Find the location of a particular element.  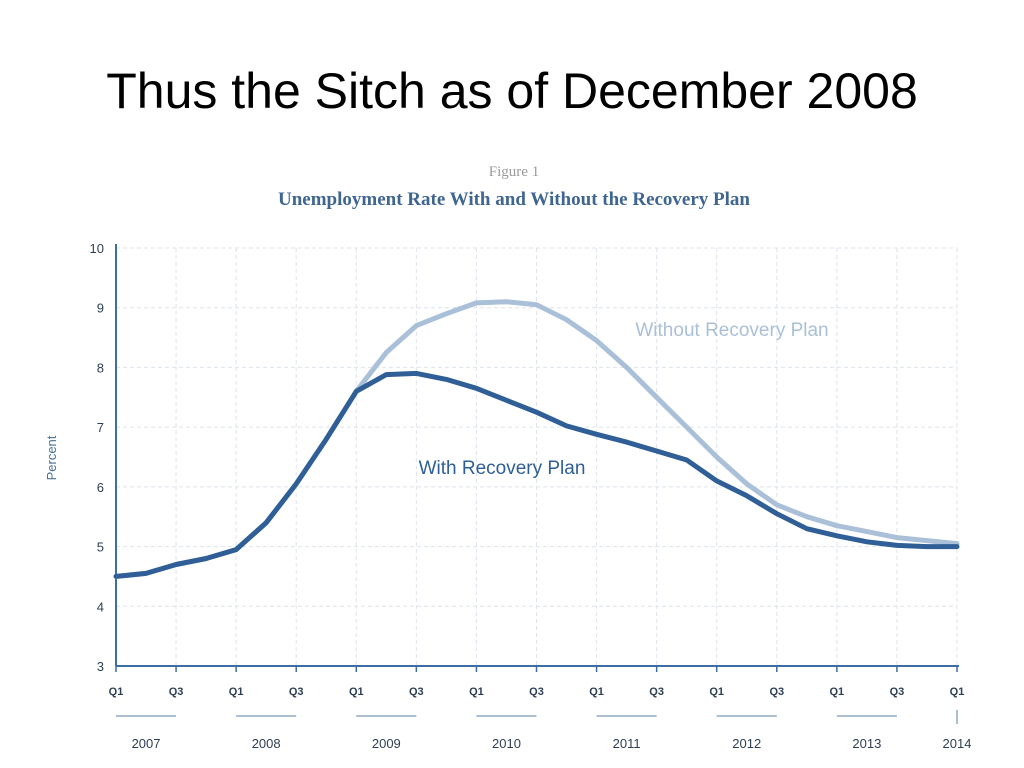

y-tick-label: 4 is located at coordinates (100, 606).